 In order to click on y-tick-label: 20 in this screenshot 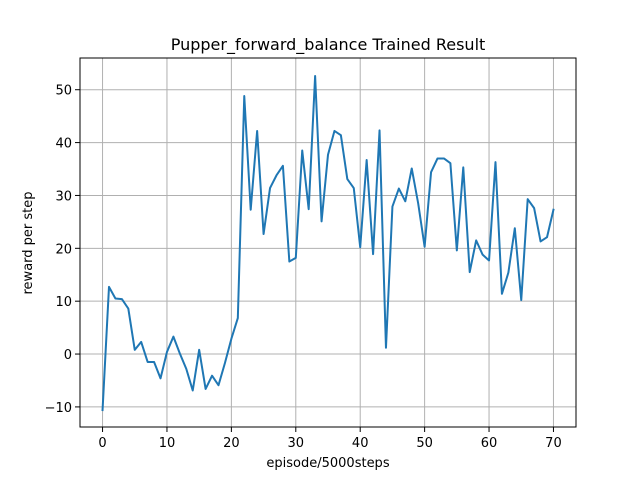, I will do `click(63, 249)`.